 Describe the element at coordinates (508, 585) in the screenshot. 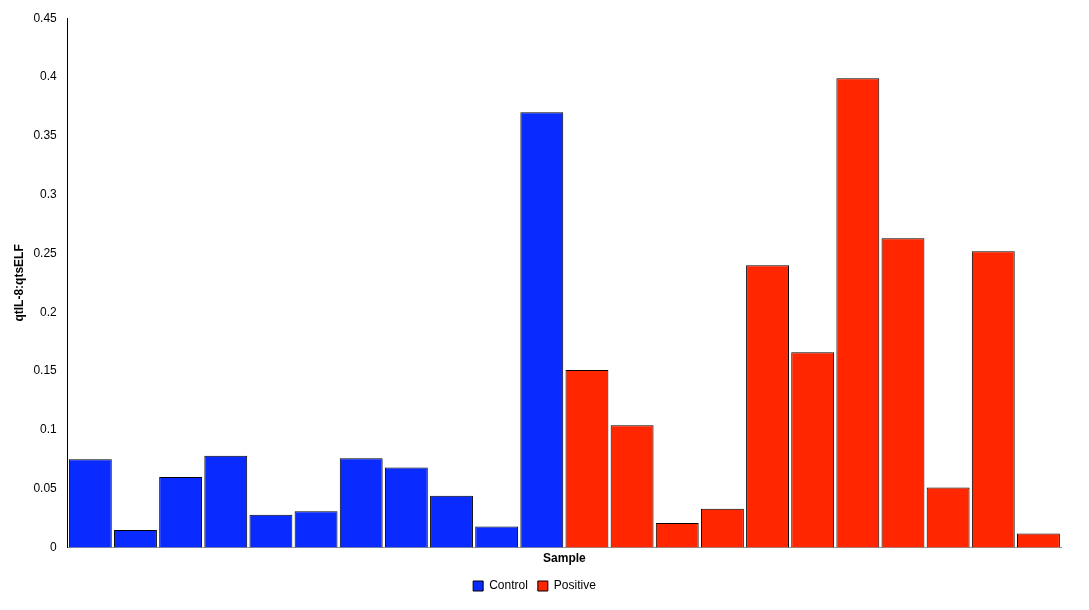

I see `legend-label: Control` at that location.